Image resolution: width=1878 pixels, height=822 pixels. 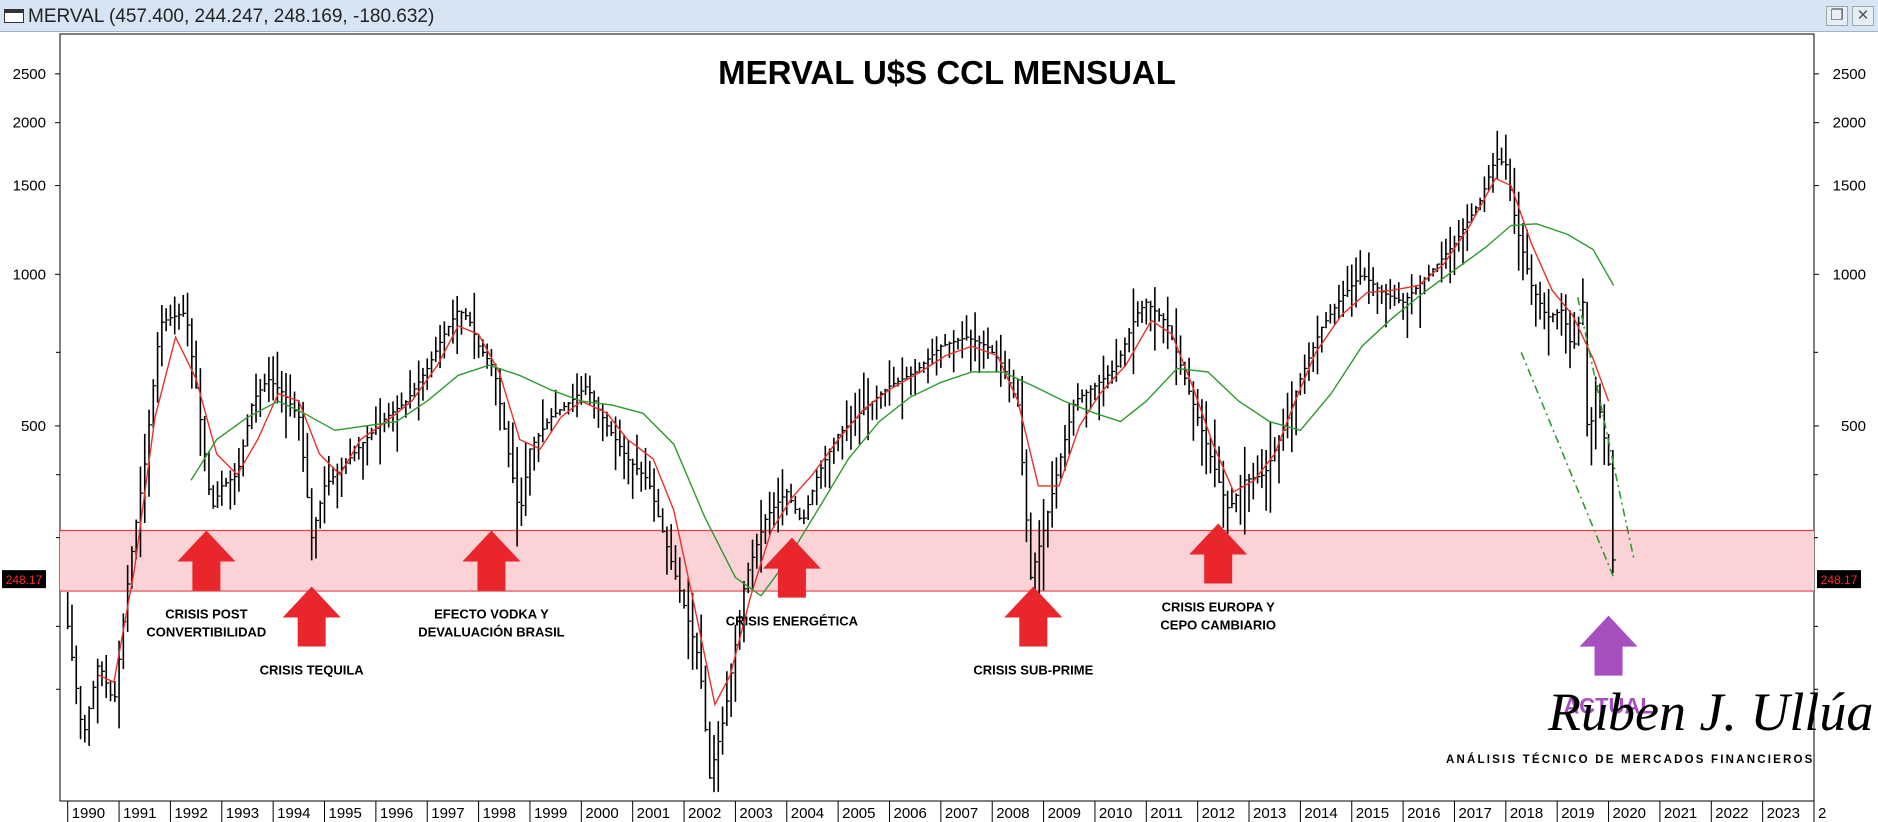 What do you see at coordinates (1837, 16) in the screenshot?
I see `restore-button: ❐` at bounding box center [1837, 16].